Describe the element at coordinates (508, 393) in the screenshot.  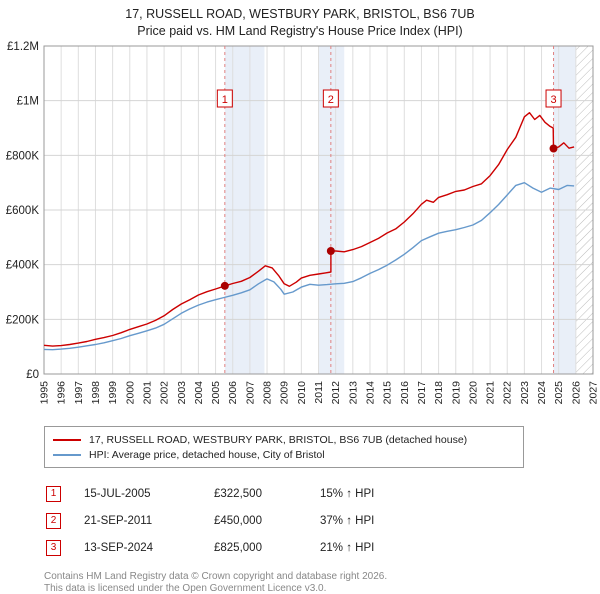
I see `svg-text: 2022` at that location.